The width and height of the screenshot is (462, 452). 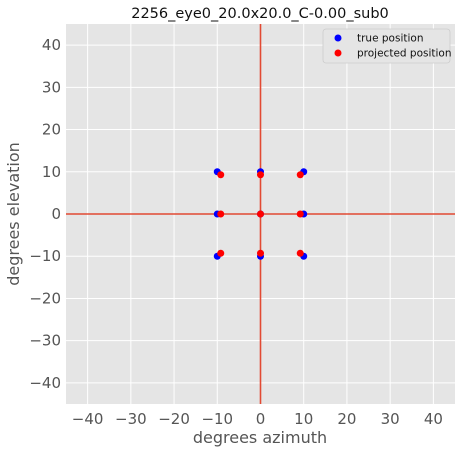 I want to click on chart-title: 2256_eye0_20.0x20.0_C-0.00_sub0, so click(x=260, y=14).